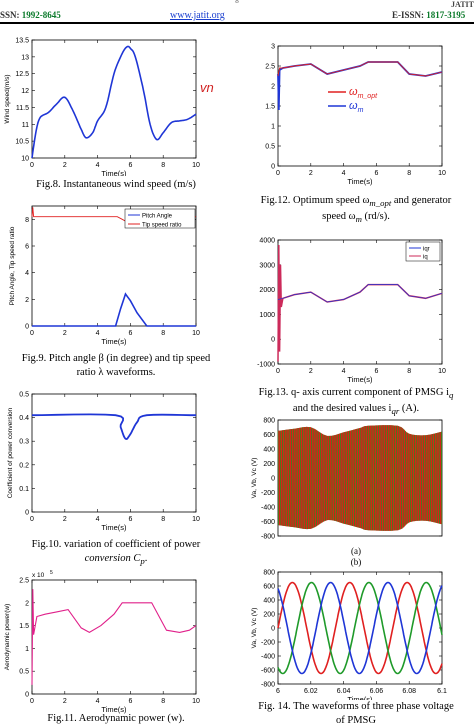 The width and height of the screenshot is (474, 728). Describe the element at coordinates (197, 15) in the screenshot. I see `journal-url-link: www.jatit.org` at that location.